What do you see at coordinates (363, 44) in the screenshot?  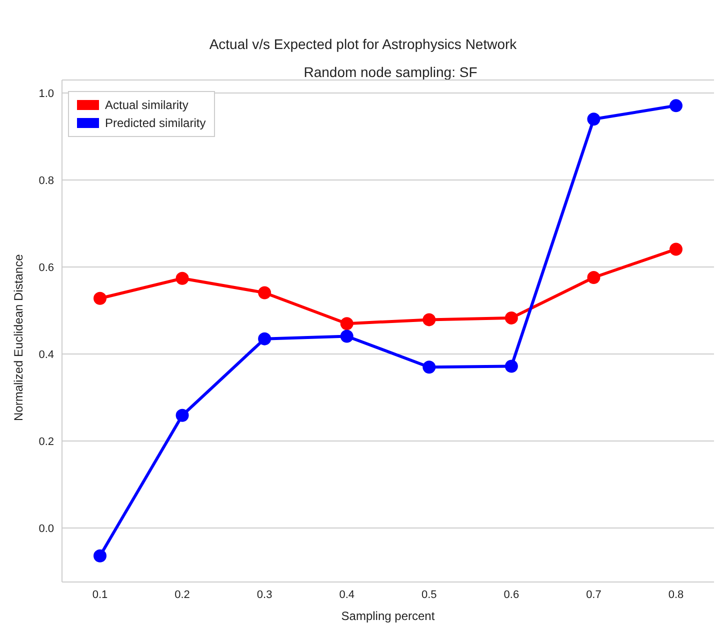 I see `chart-title: Actual v/s Expected plot for Astrophysics Network` at bounding box center [363, 44].